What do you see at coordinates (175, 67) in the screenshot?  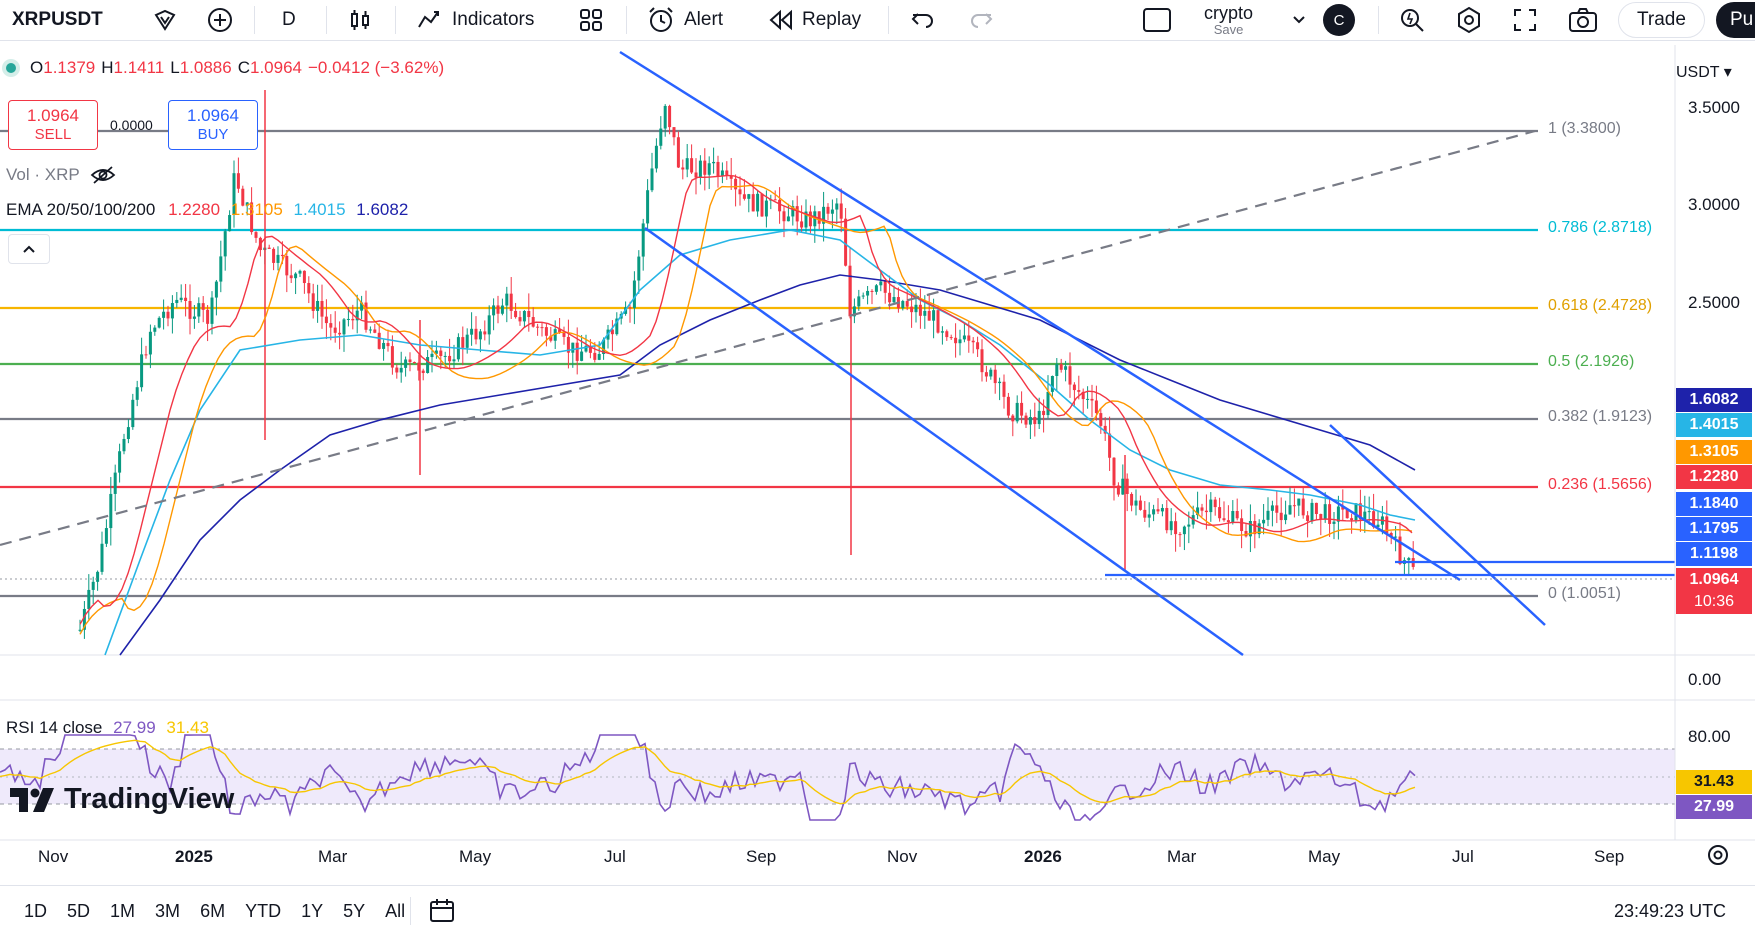 I see `low-label: L` at bounding box center [175, 67].